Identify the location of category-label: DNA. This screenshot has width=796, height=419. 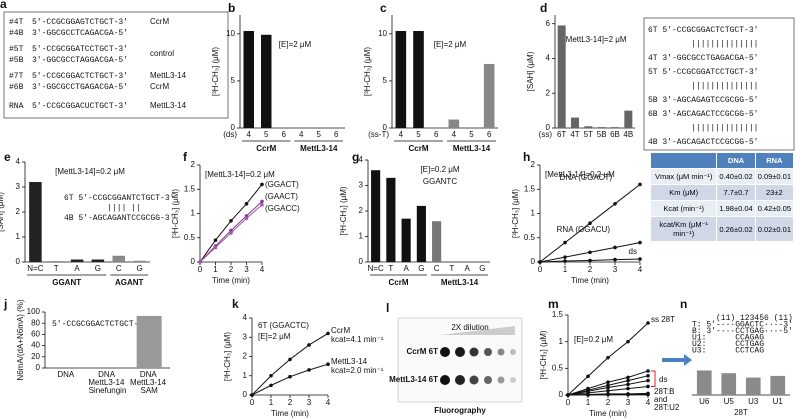
(66, 374).